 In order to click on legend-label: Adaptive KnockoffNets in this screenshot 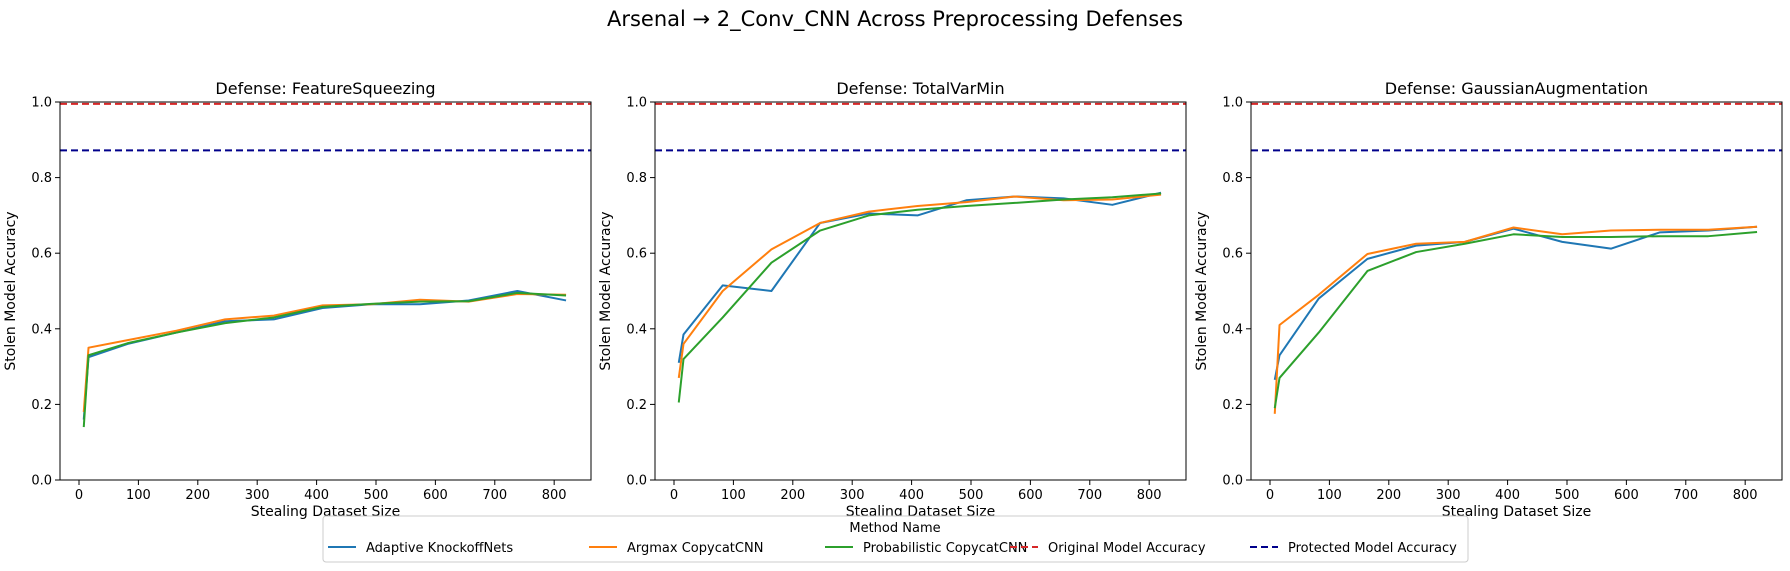, I will do `click(439, 548)`.